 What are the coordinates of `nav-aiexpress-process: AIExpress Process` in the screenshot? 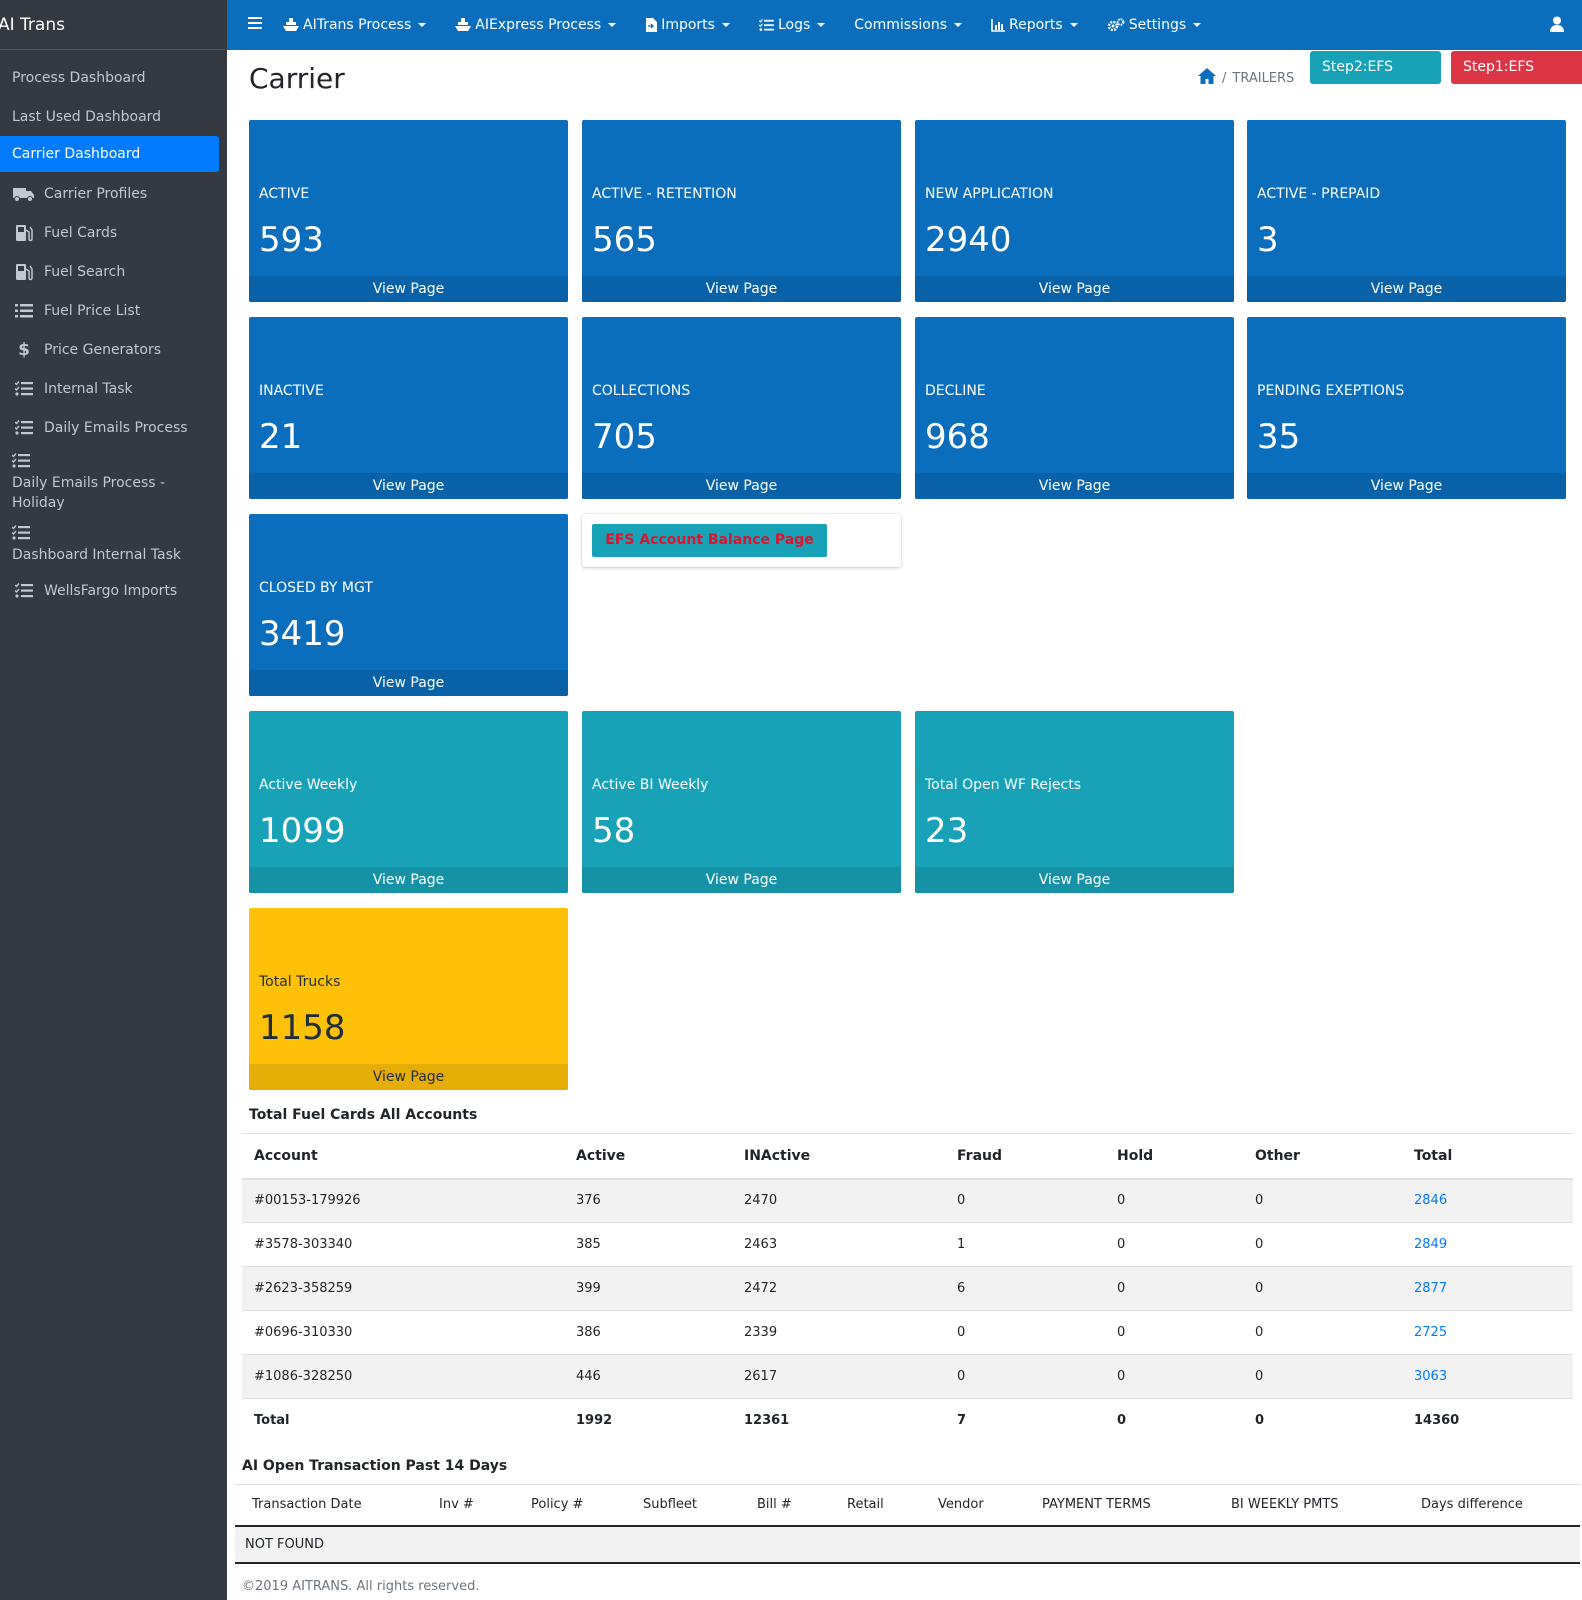 It's located at (536, 25).